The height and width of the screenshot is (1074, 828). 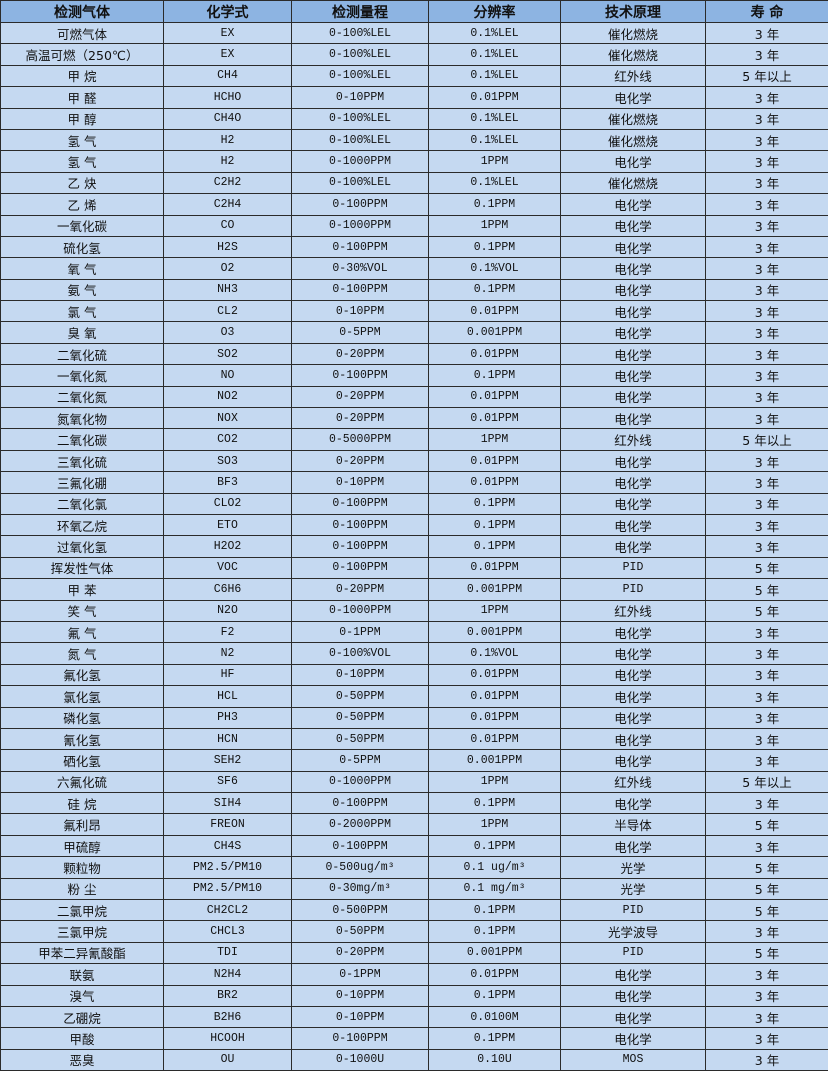 What do you see at coordinates (227, 675) in the screenshot?
I see `cell-formula: HF` at bounding box center [227, 675].